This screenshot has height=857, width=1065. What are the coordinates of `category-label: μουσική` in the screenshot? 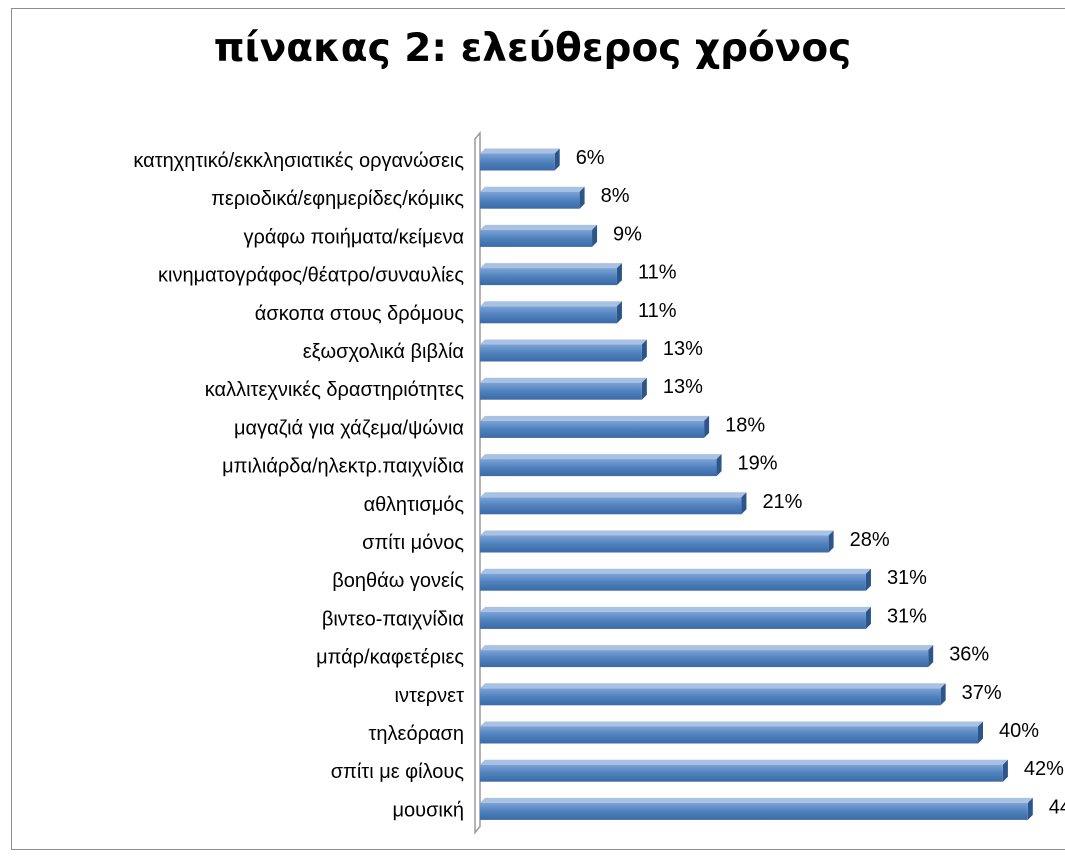 It's located at (429, 810).